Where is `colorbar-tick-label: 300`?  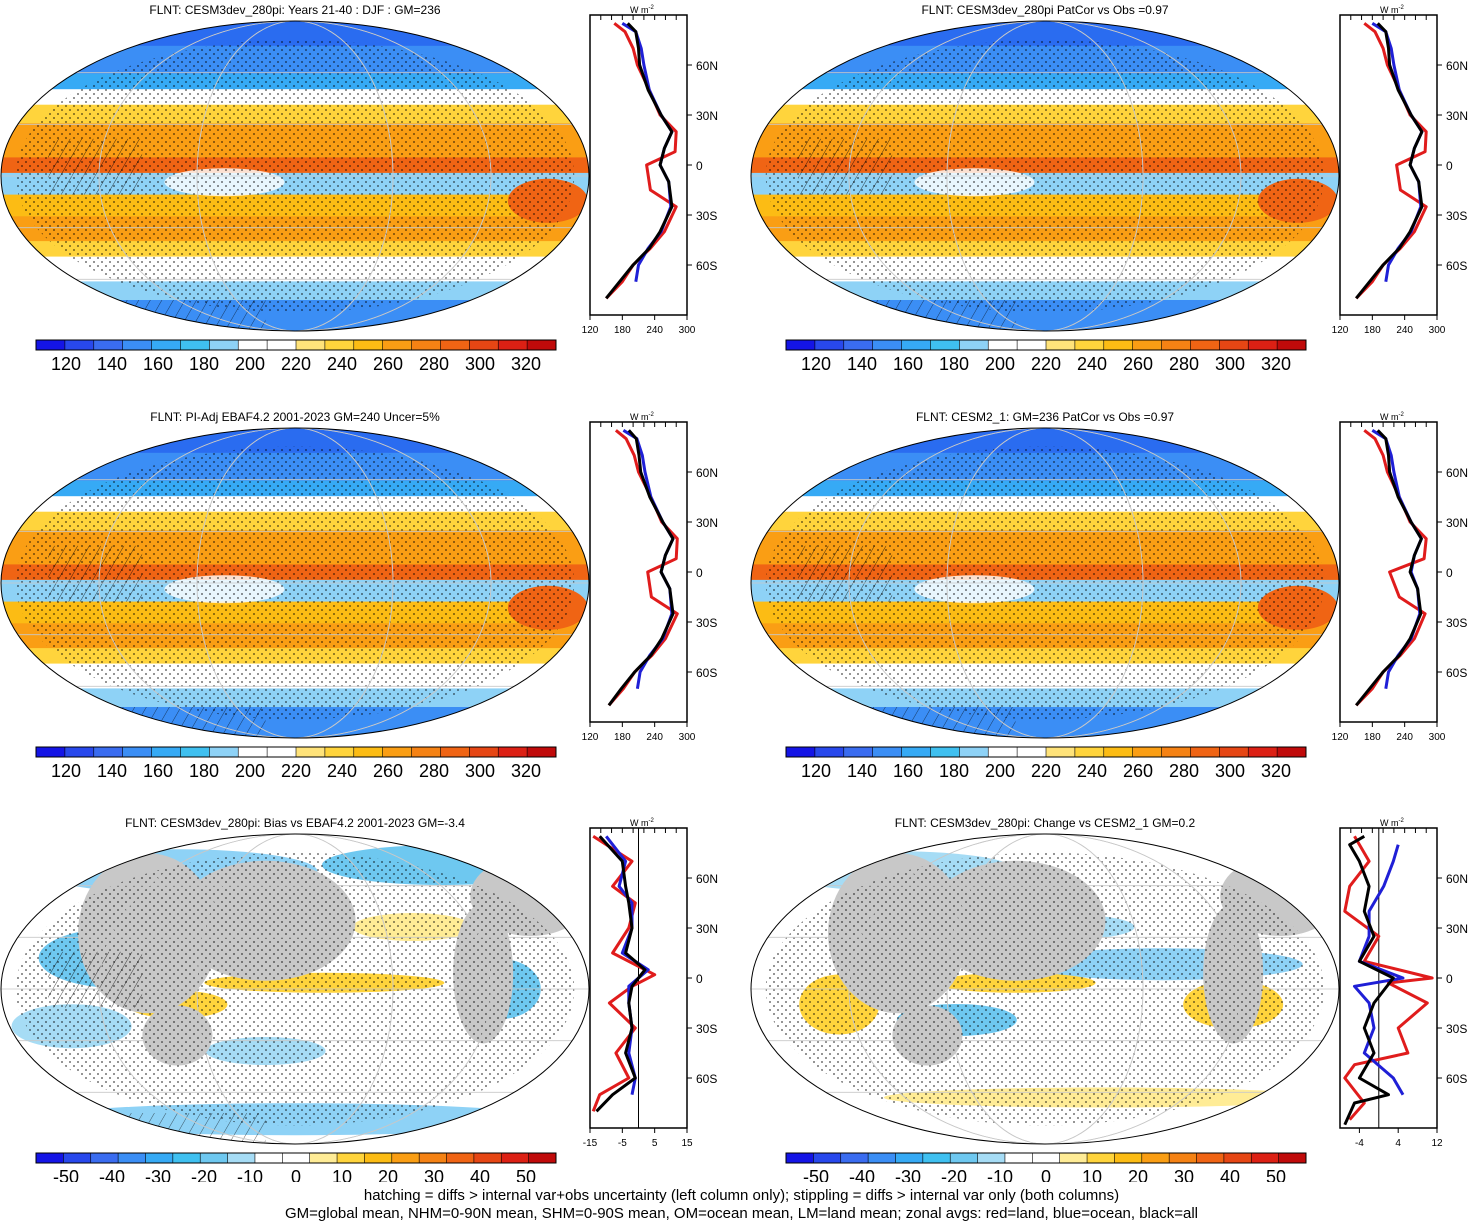 colorbar-tick-label: 300 is located at coordinates (1230, 771).